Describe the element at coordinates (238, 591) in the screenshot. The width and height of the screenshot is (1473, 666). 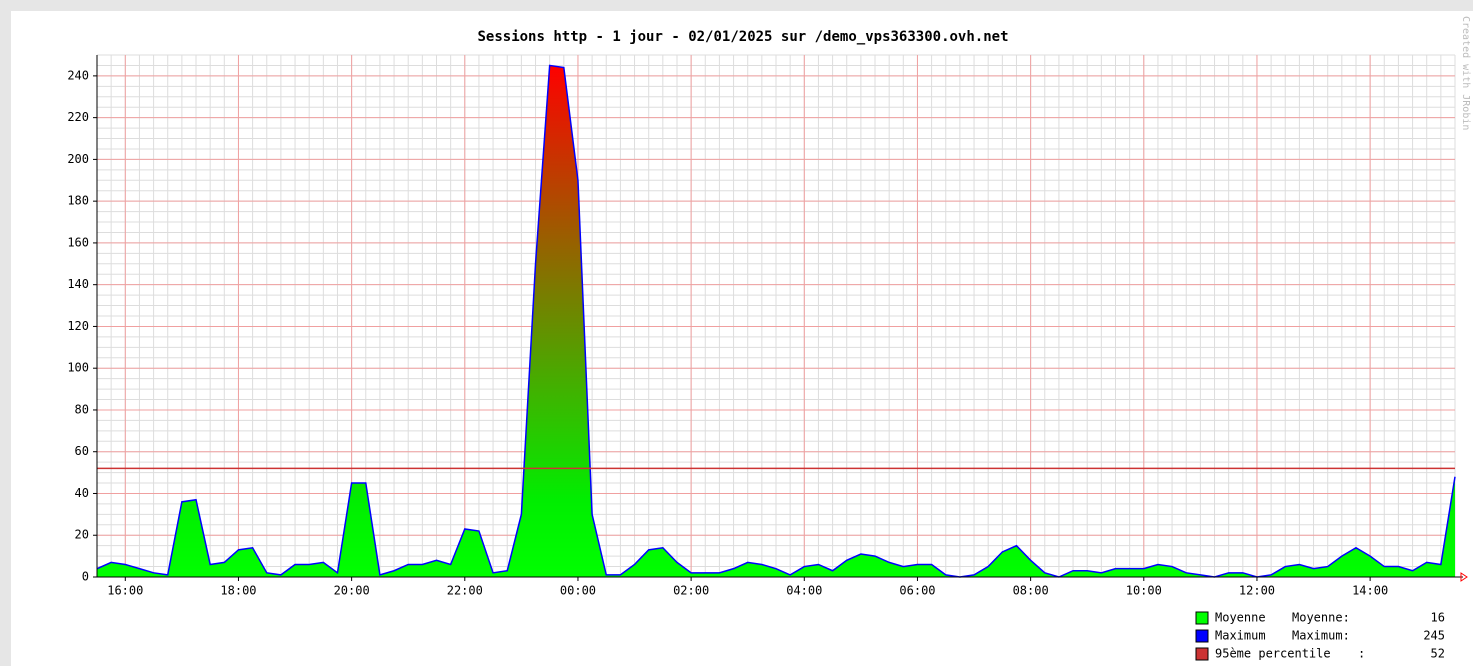
I see `x-tick-label: 18:00` at that location.